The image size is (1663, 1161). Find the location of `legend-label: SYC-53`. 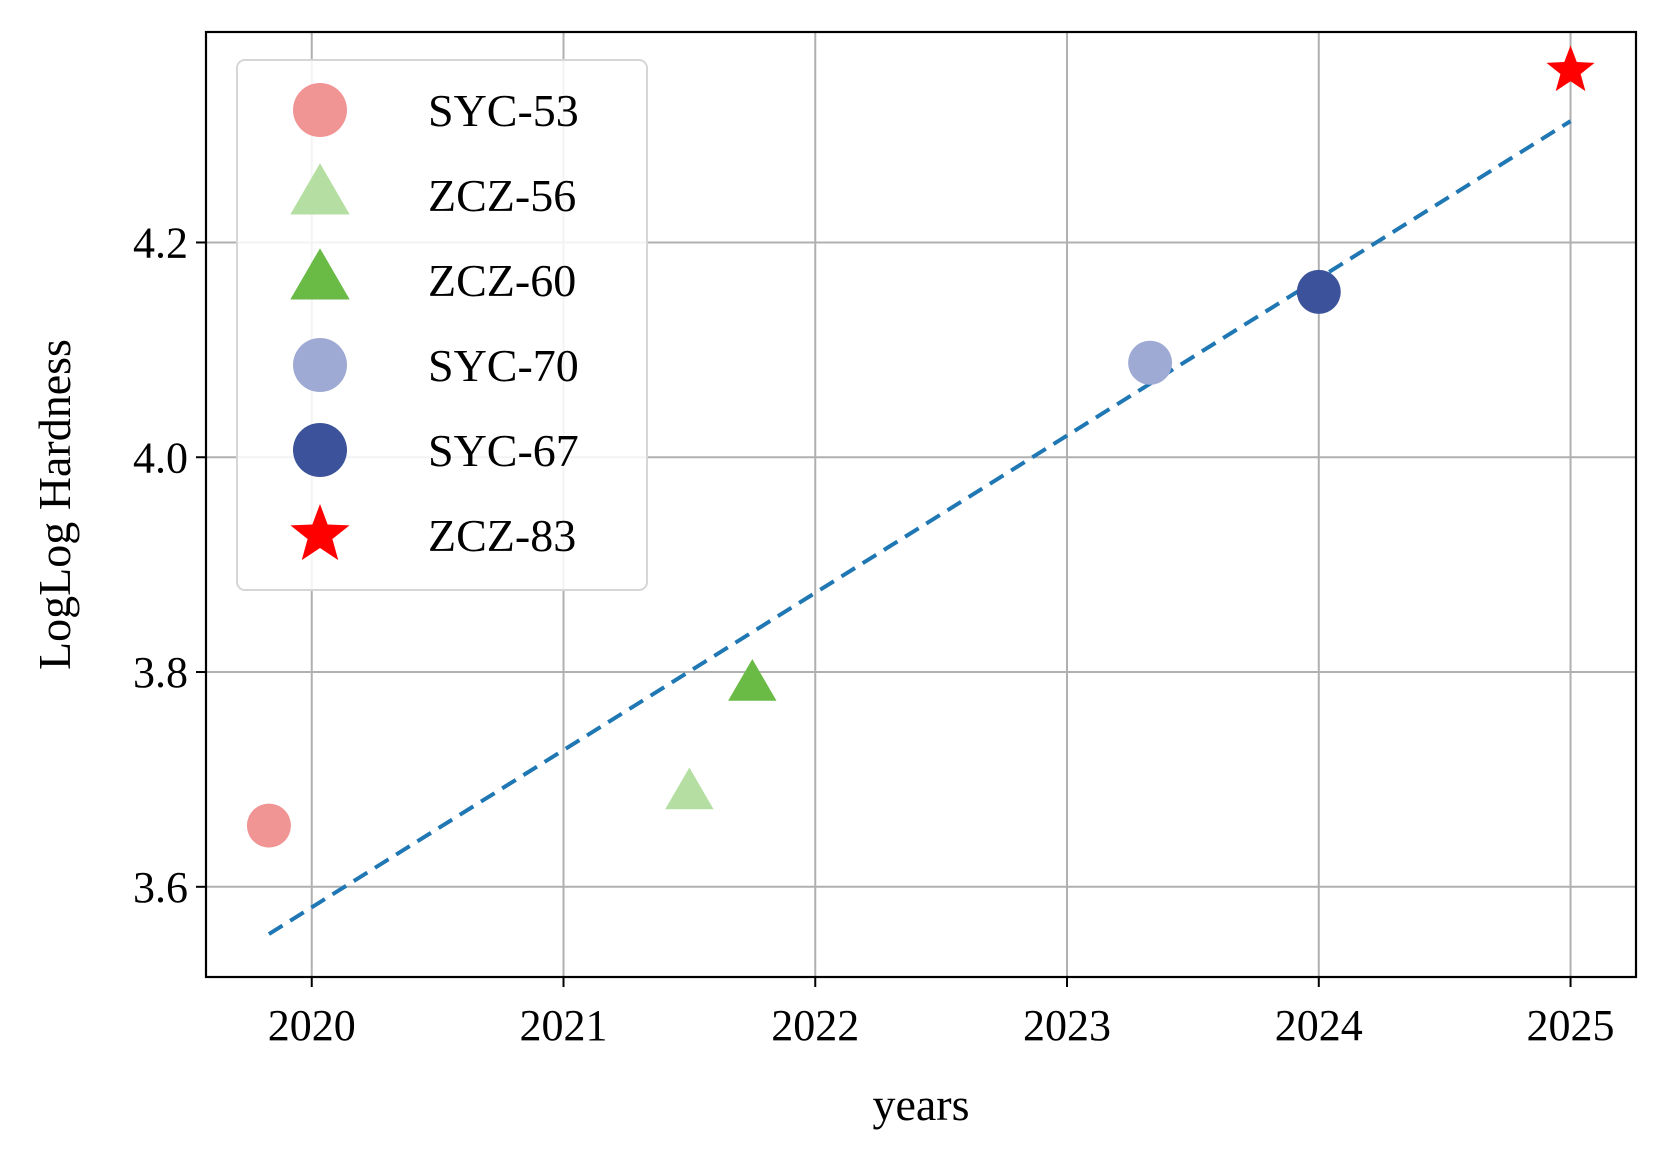

legend-label: SYC-53 is located at coordinates (503, 110).